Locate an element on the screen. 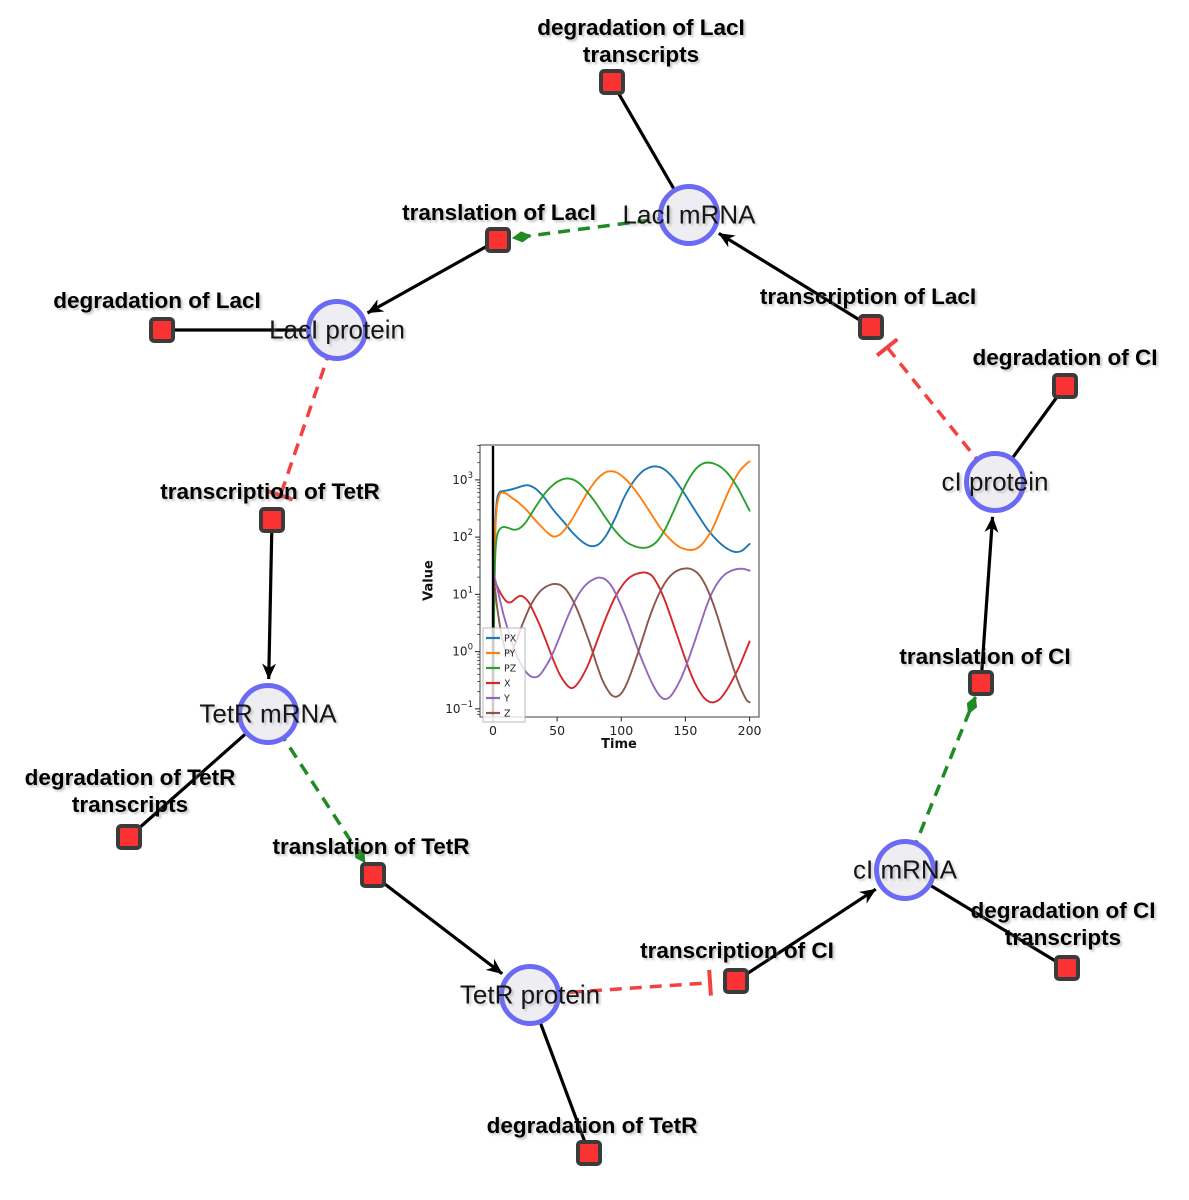  reaction-node-tx-tetr is located at coordinates (272, 520).